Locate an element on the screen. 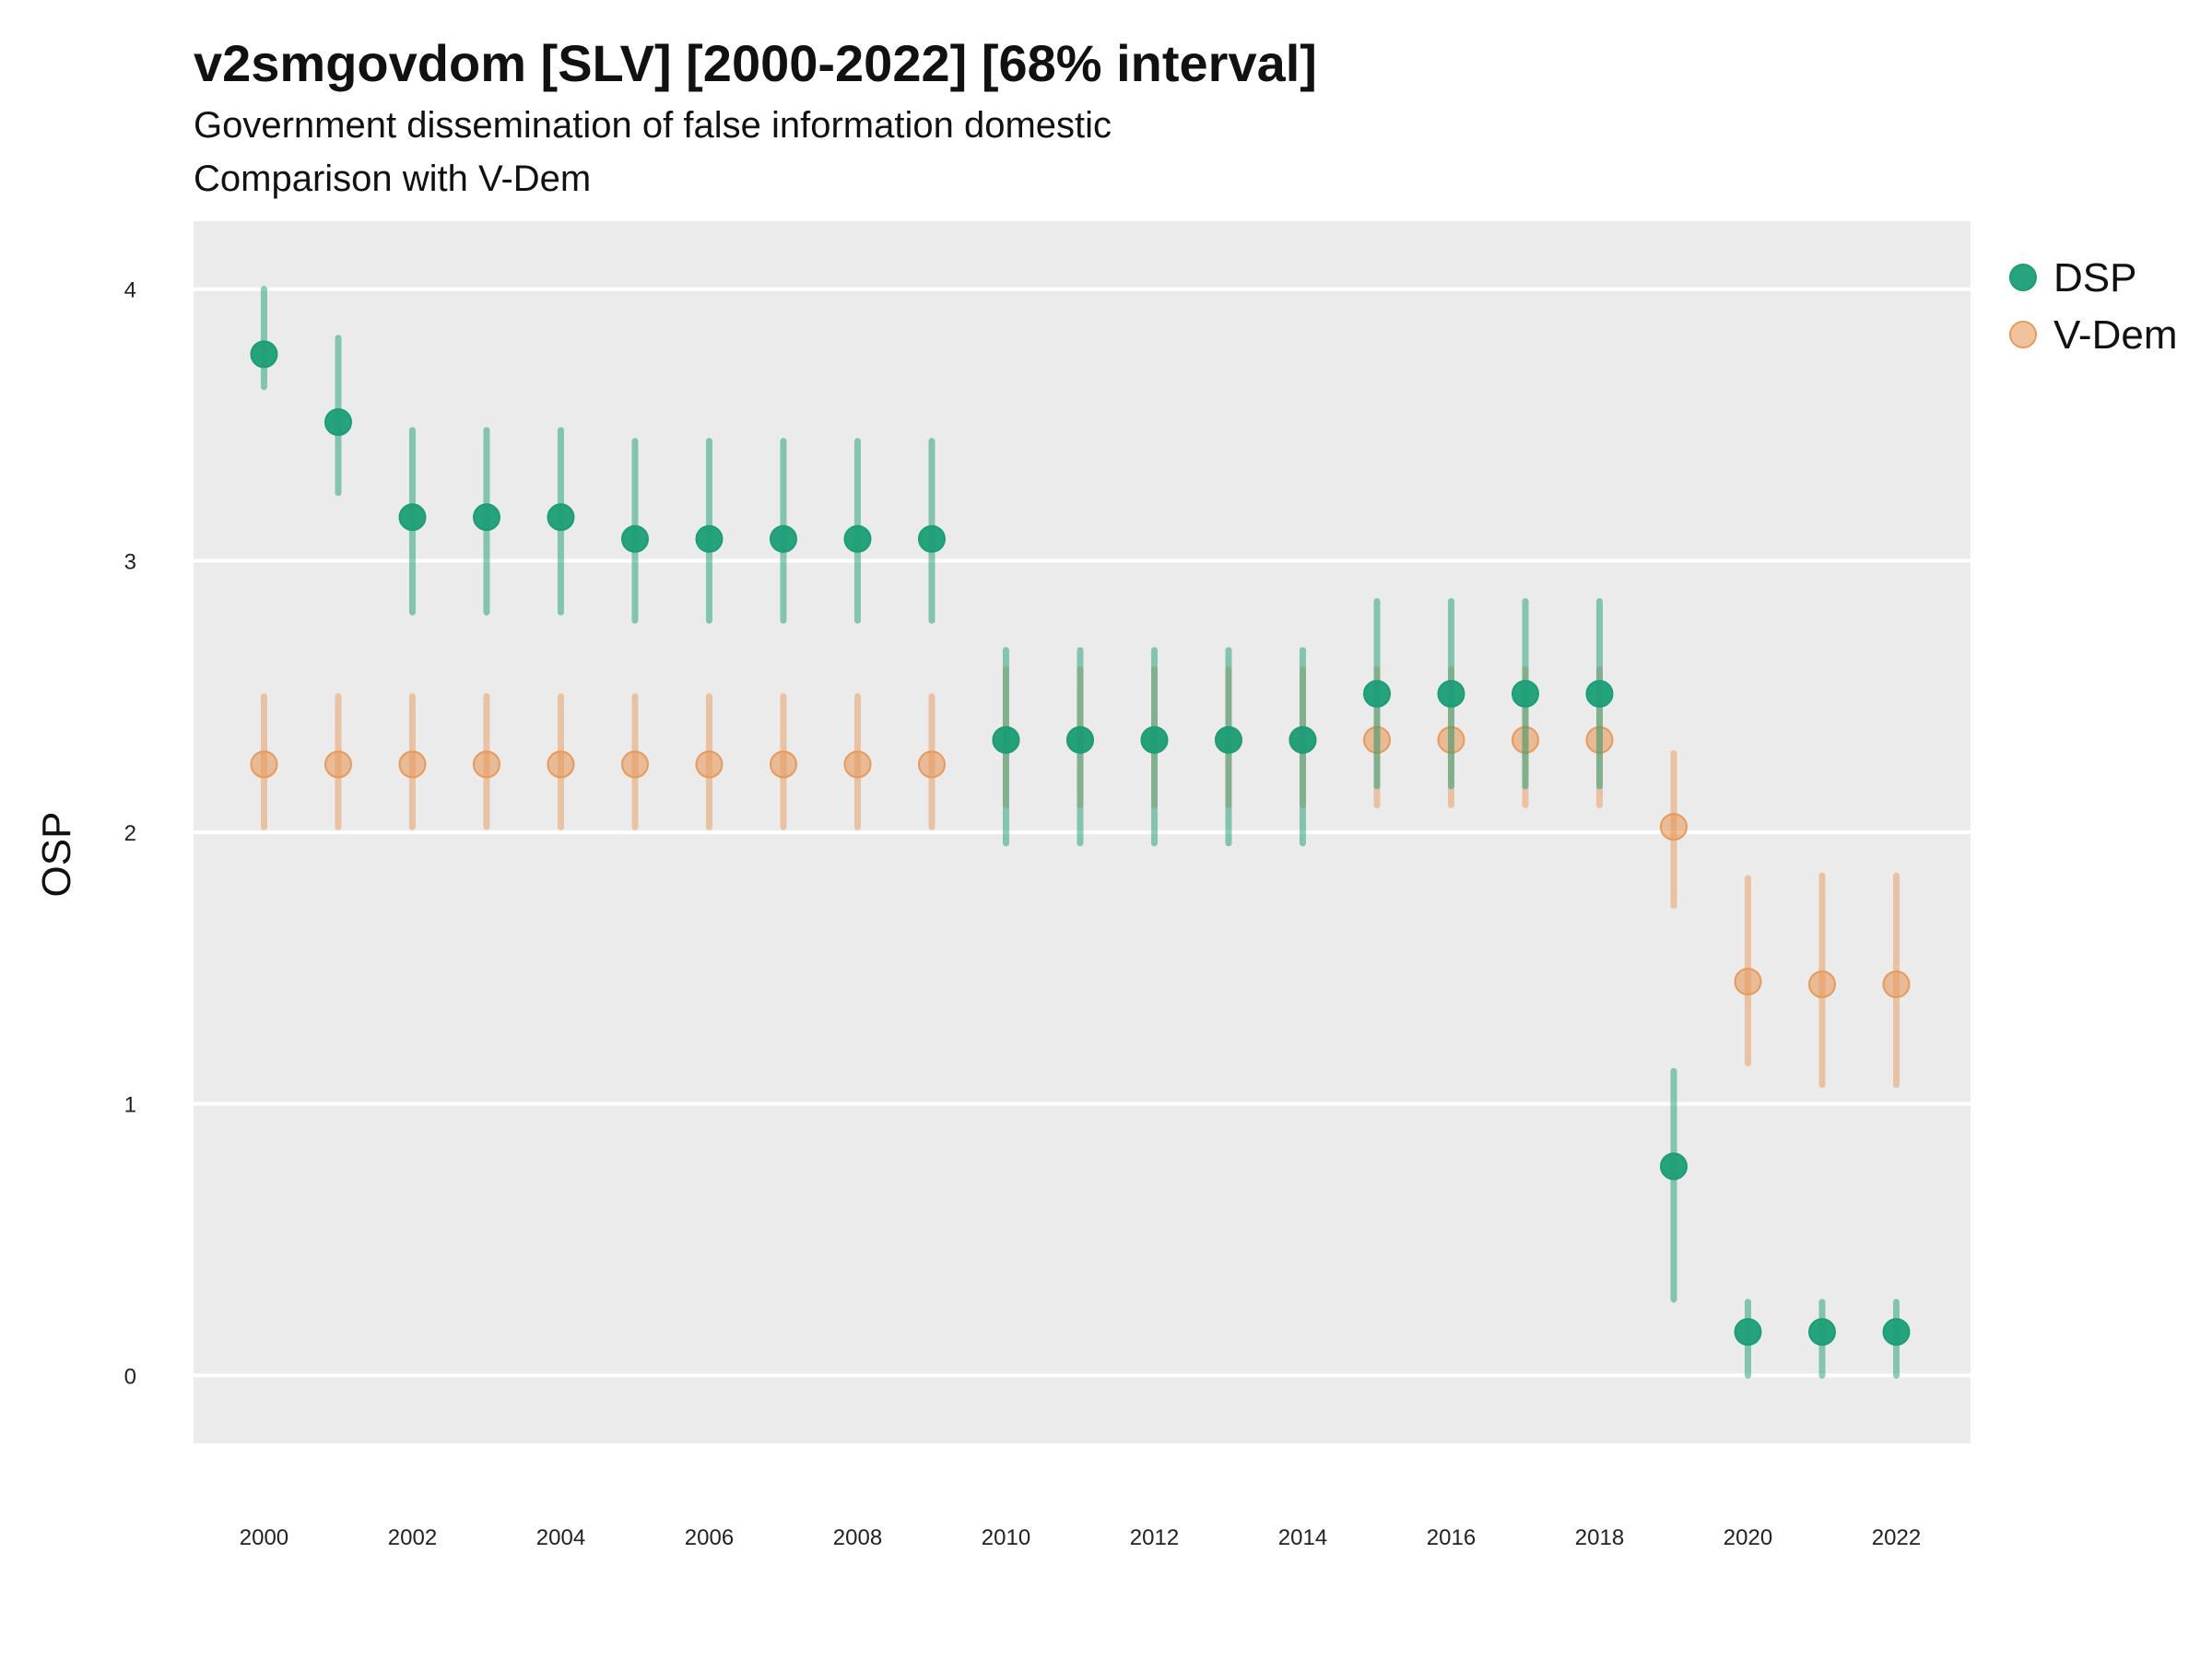  x-tick-label: 2018 is located at coordinates (1599, 1537).